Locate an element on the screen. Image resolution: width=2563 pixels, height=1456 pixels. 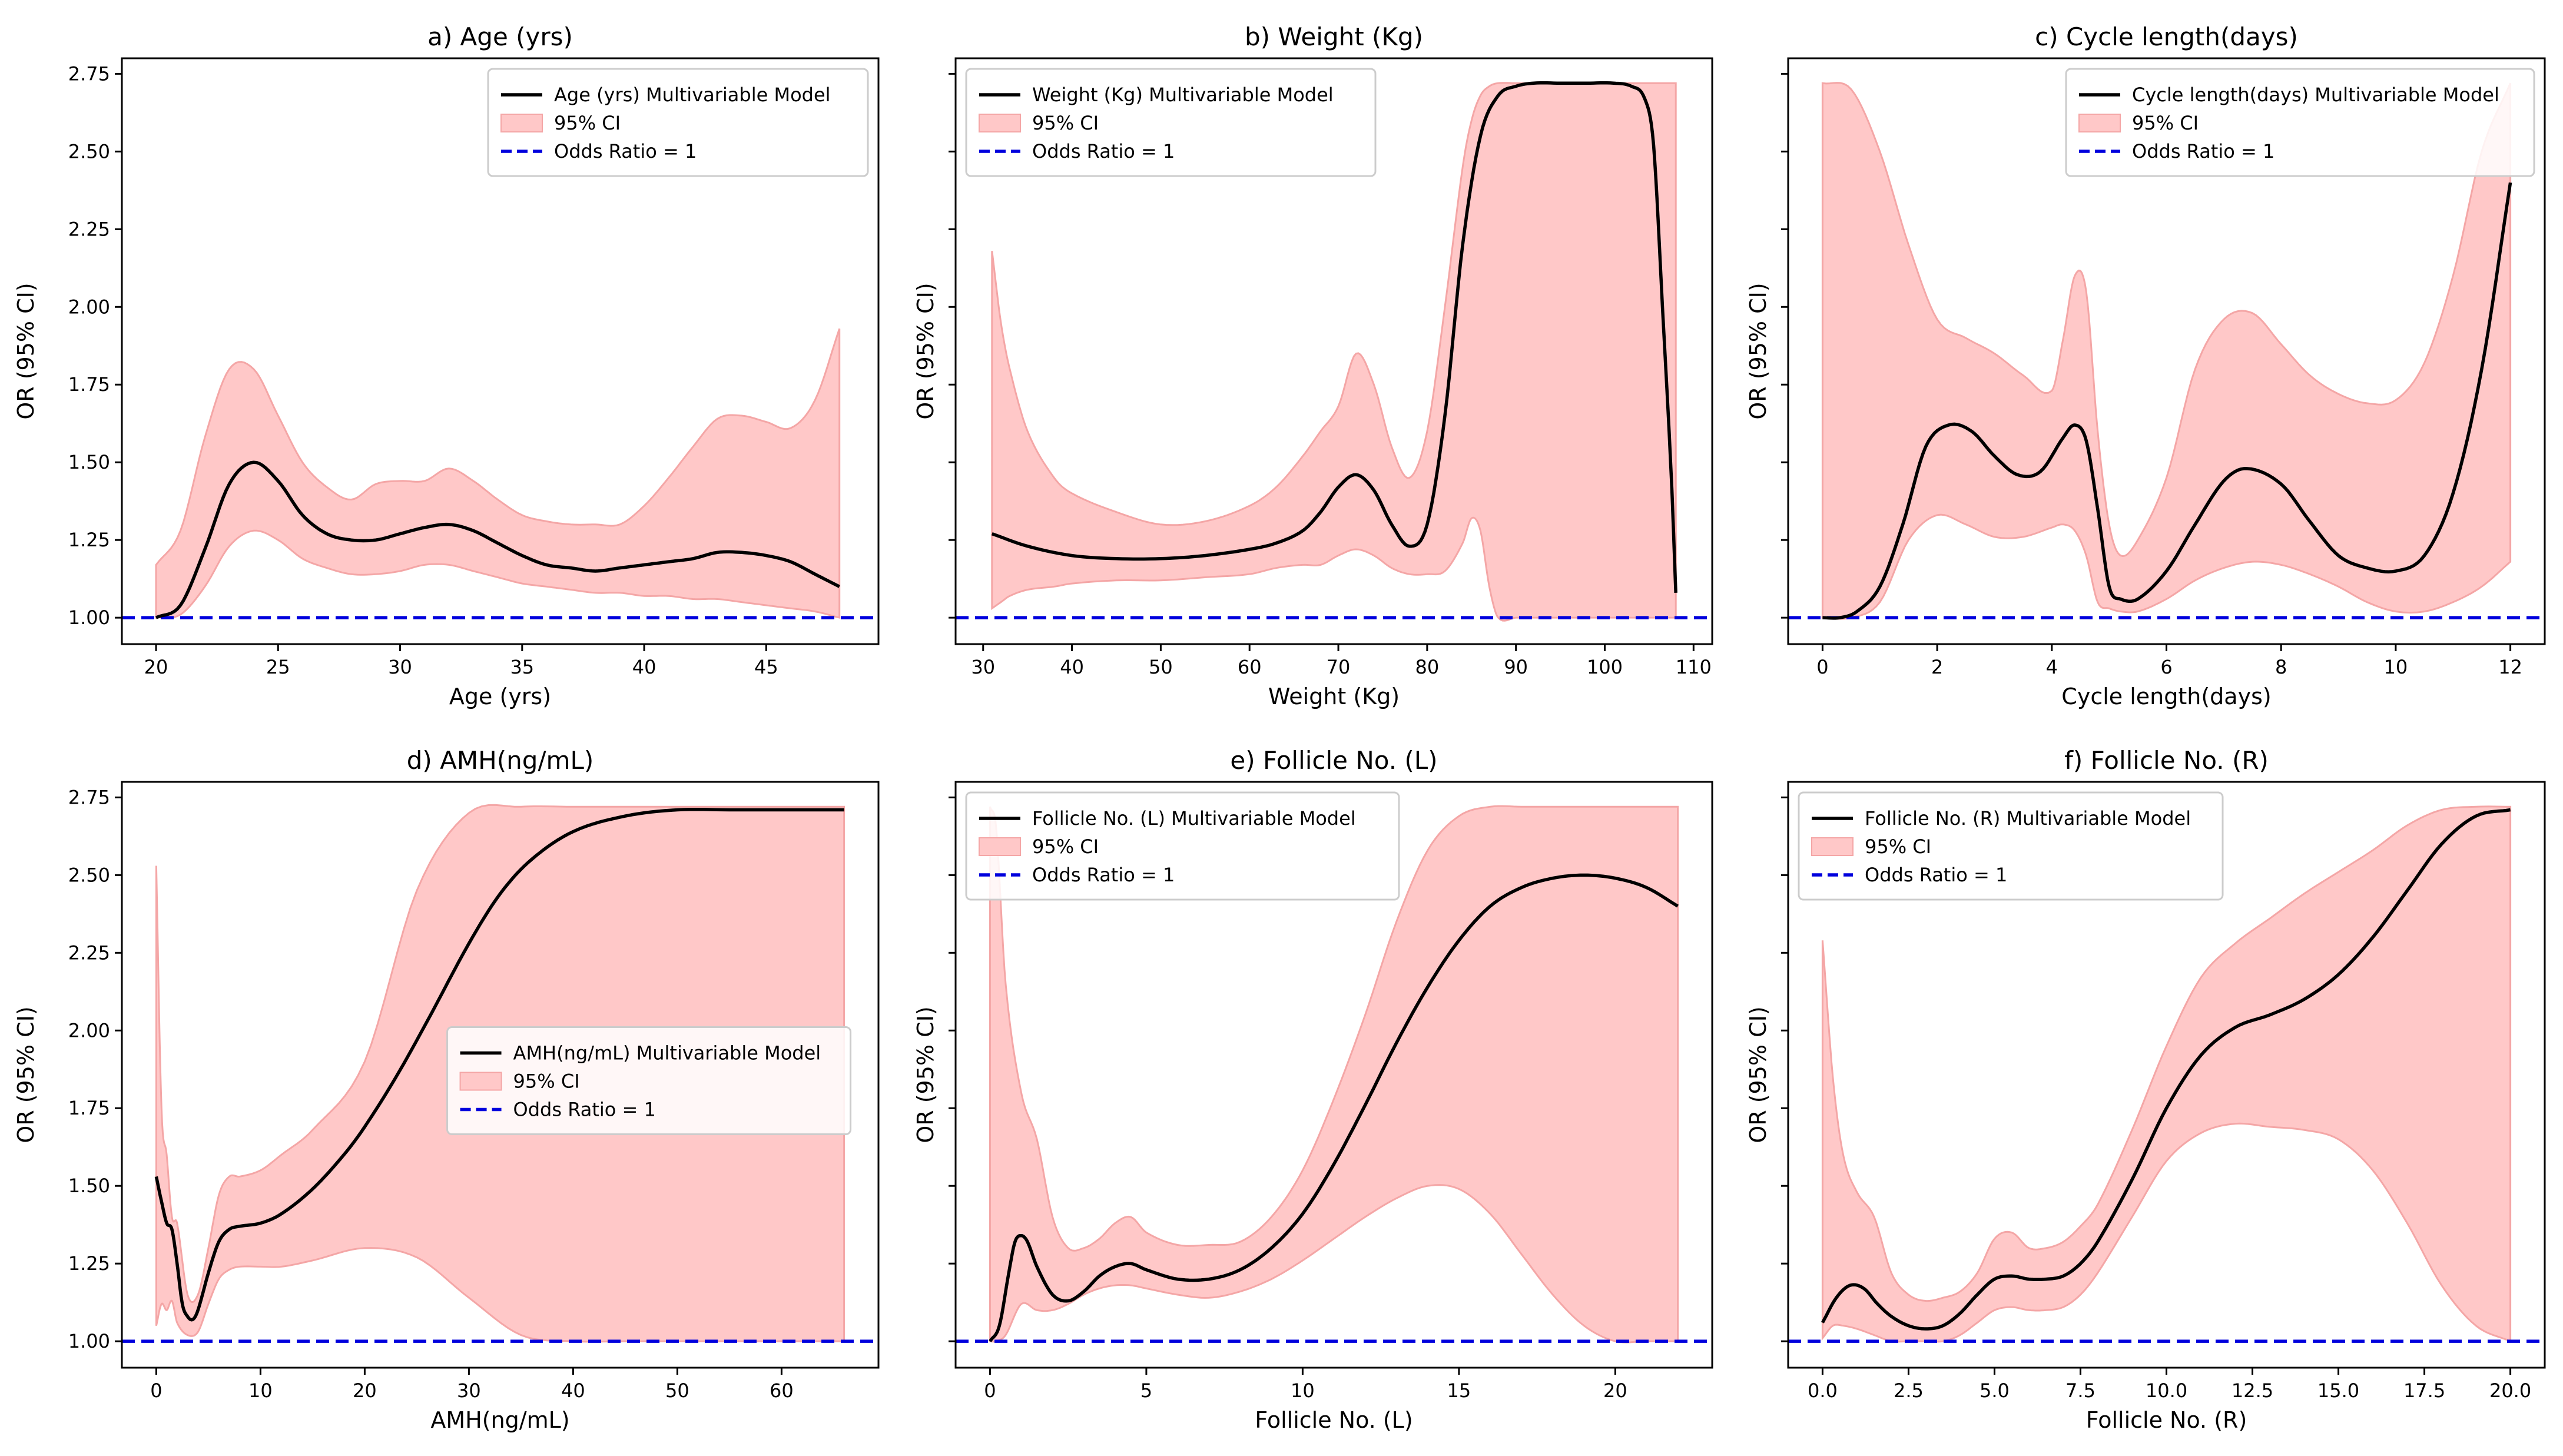
x-axis-label: Weight (Kg) is located at coordinates (1334, 697).